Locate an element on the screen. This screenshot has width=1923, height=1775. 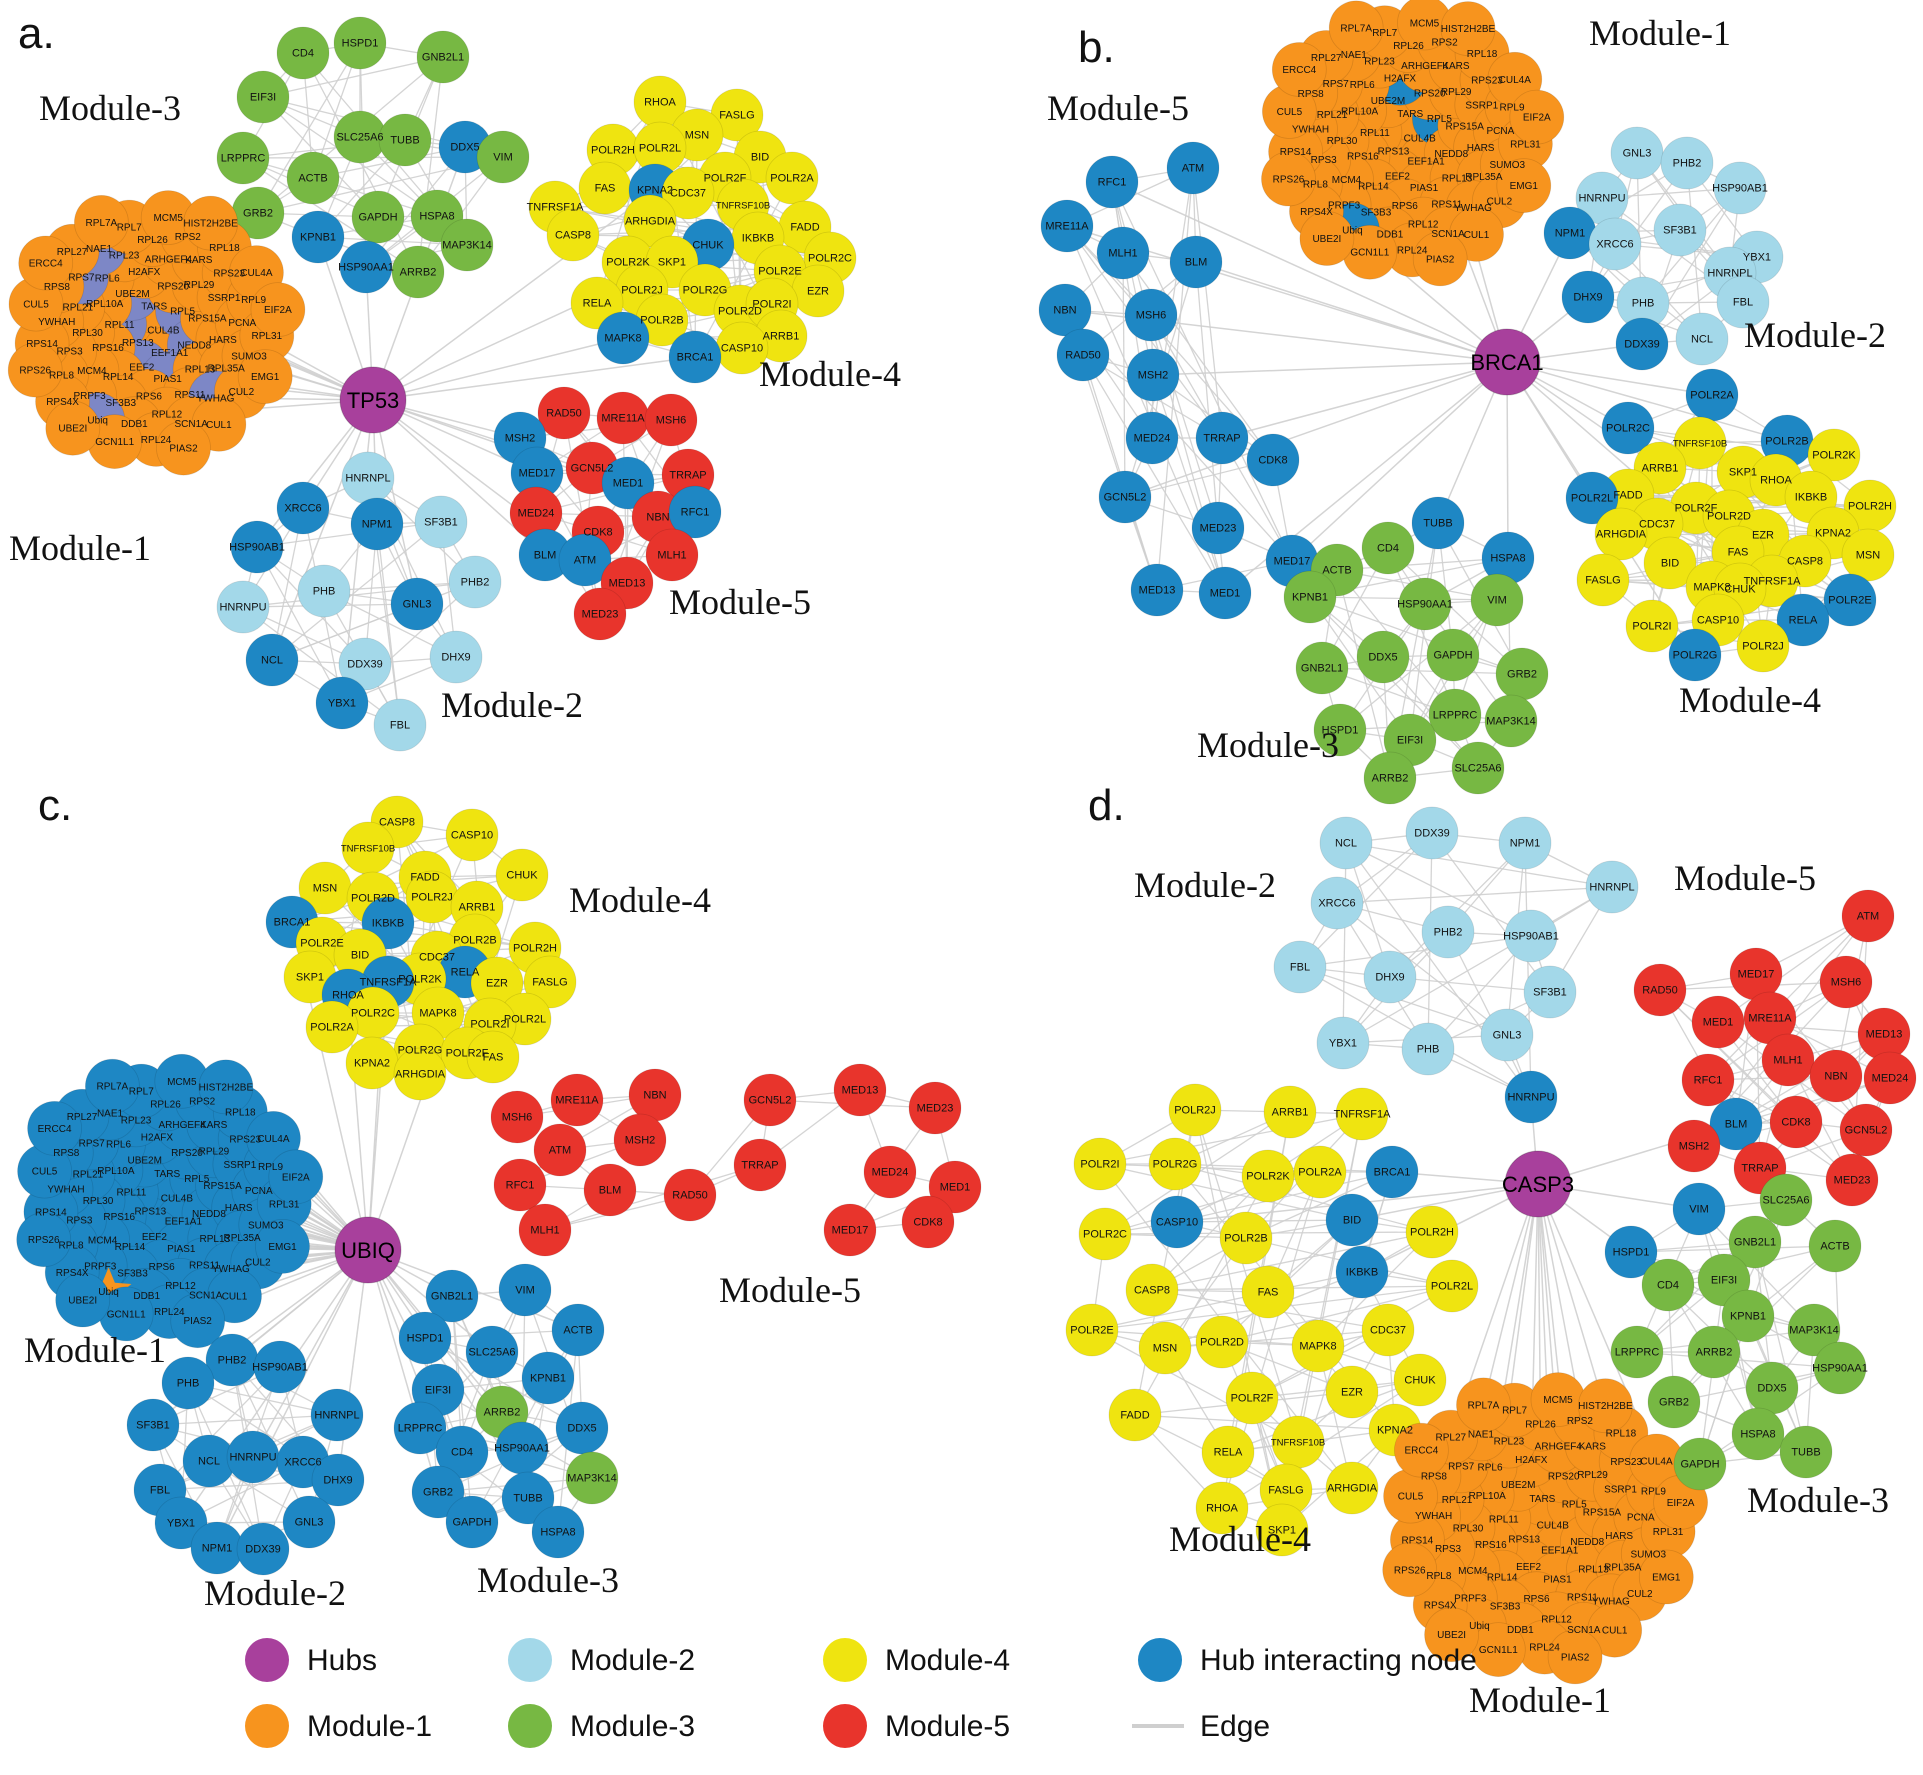
node-NBN is located at coordinates (1836, 1076).